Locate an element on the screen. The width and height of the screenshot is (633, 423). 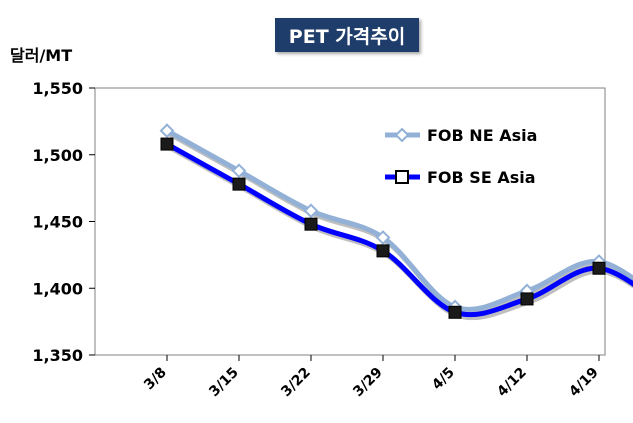
y-tick-label: 1,400 is located at coordinates (57, 288).